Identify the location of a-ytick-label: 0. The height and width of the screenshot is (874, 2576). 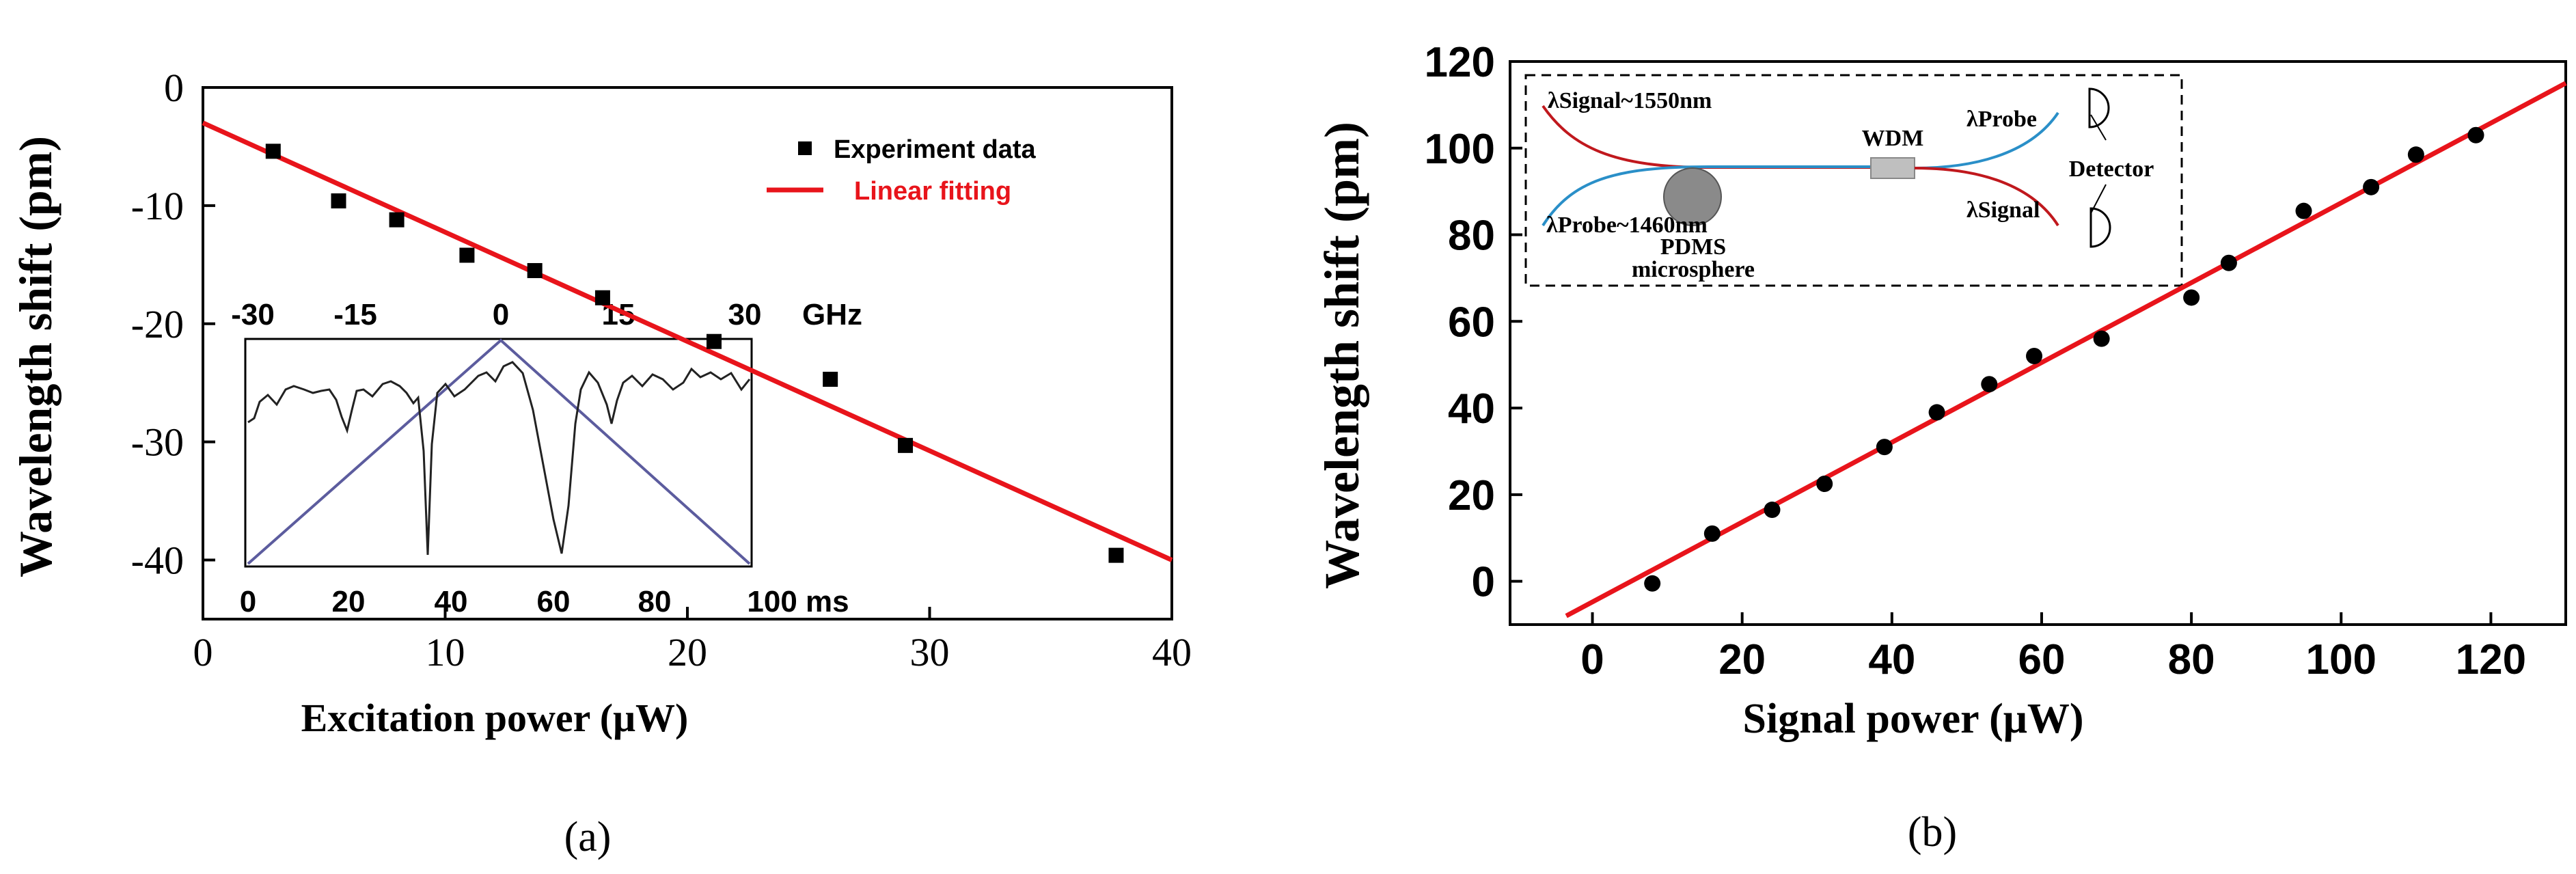
(174, 88).